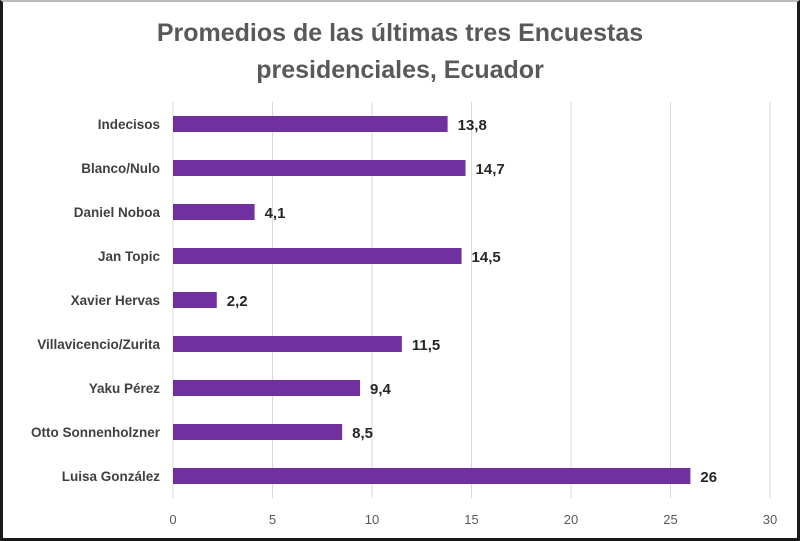  What do you see at coordinates (362, 433) in the screenshot?
I see `data-label: 8,5` at bounding box center [362, 433].